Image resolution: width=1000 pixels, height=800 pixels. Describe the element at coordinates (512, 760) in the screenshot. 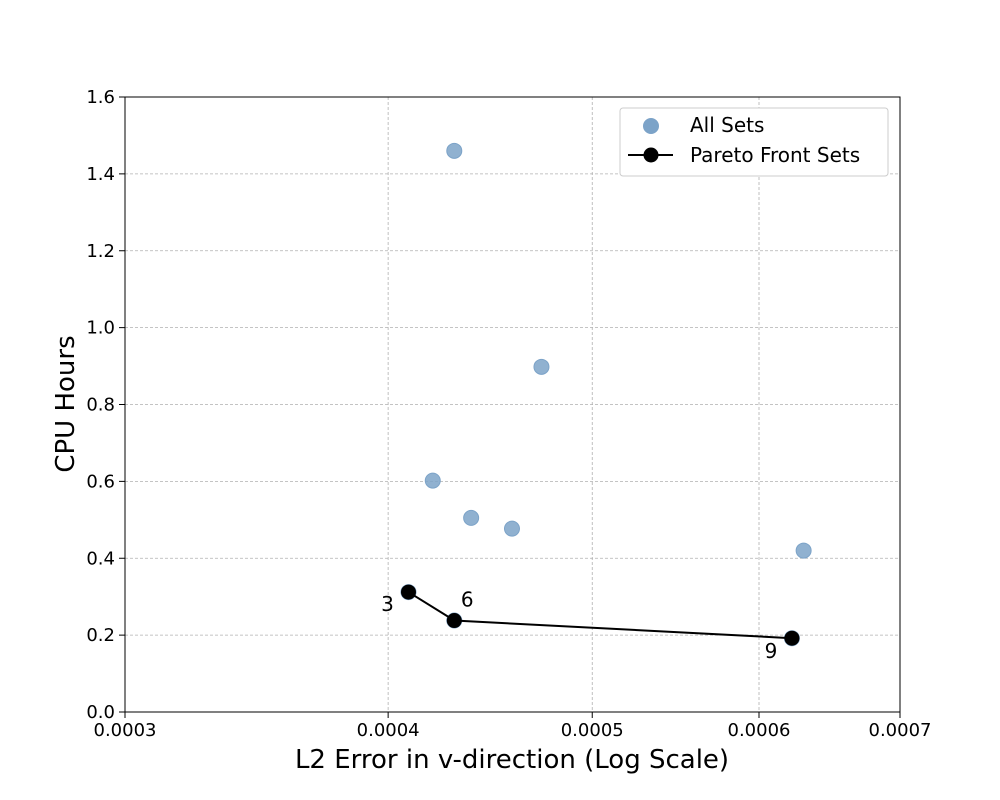

I see `x-axis-title: L2 Error in v-direction (Log Scale)` at that location.